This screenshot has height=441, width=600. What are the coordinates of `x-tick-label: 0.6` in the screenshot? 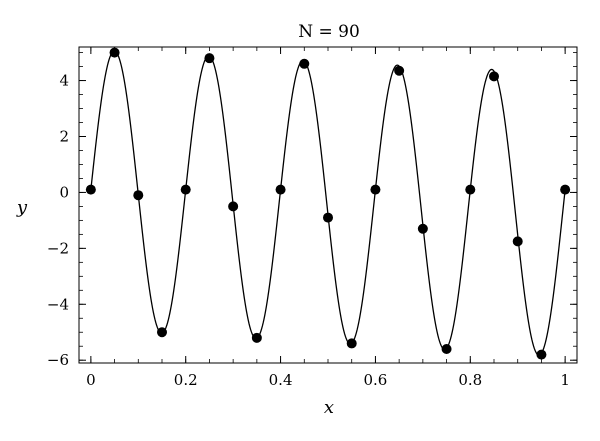 It's located at (375, 380).